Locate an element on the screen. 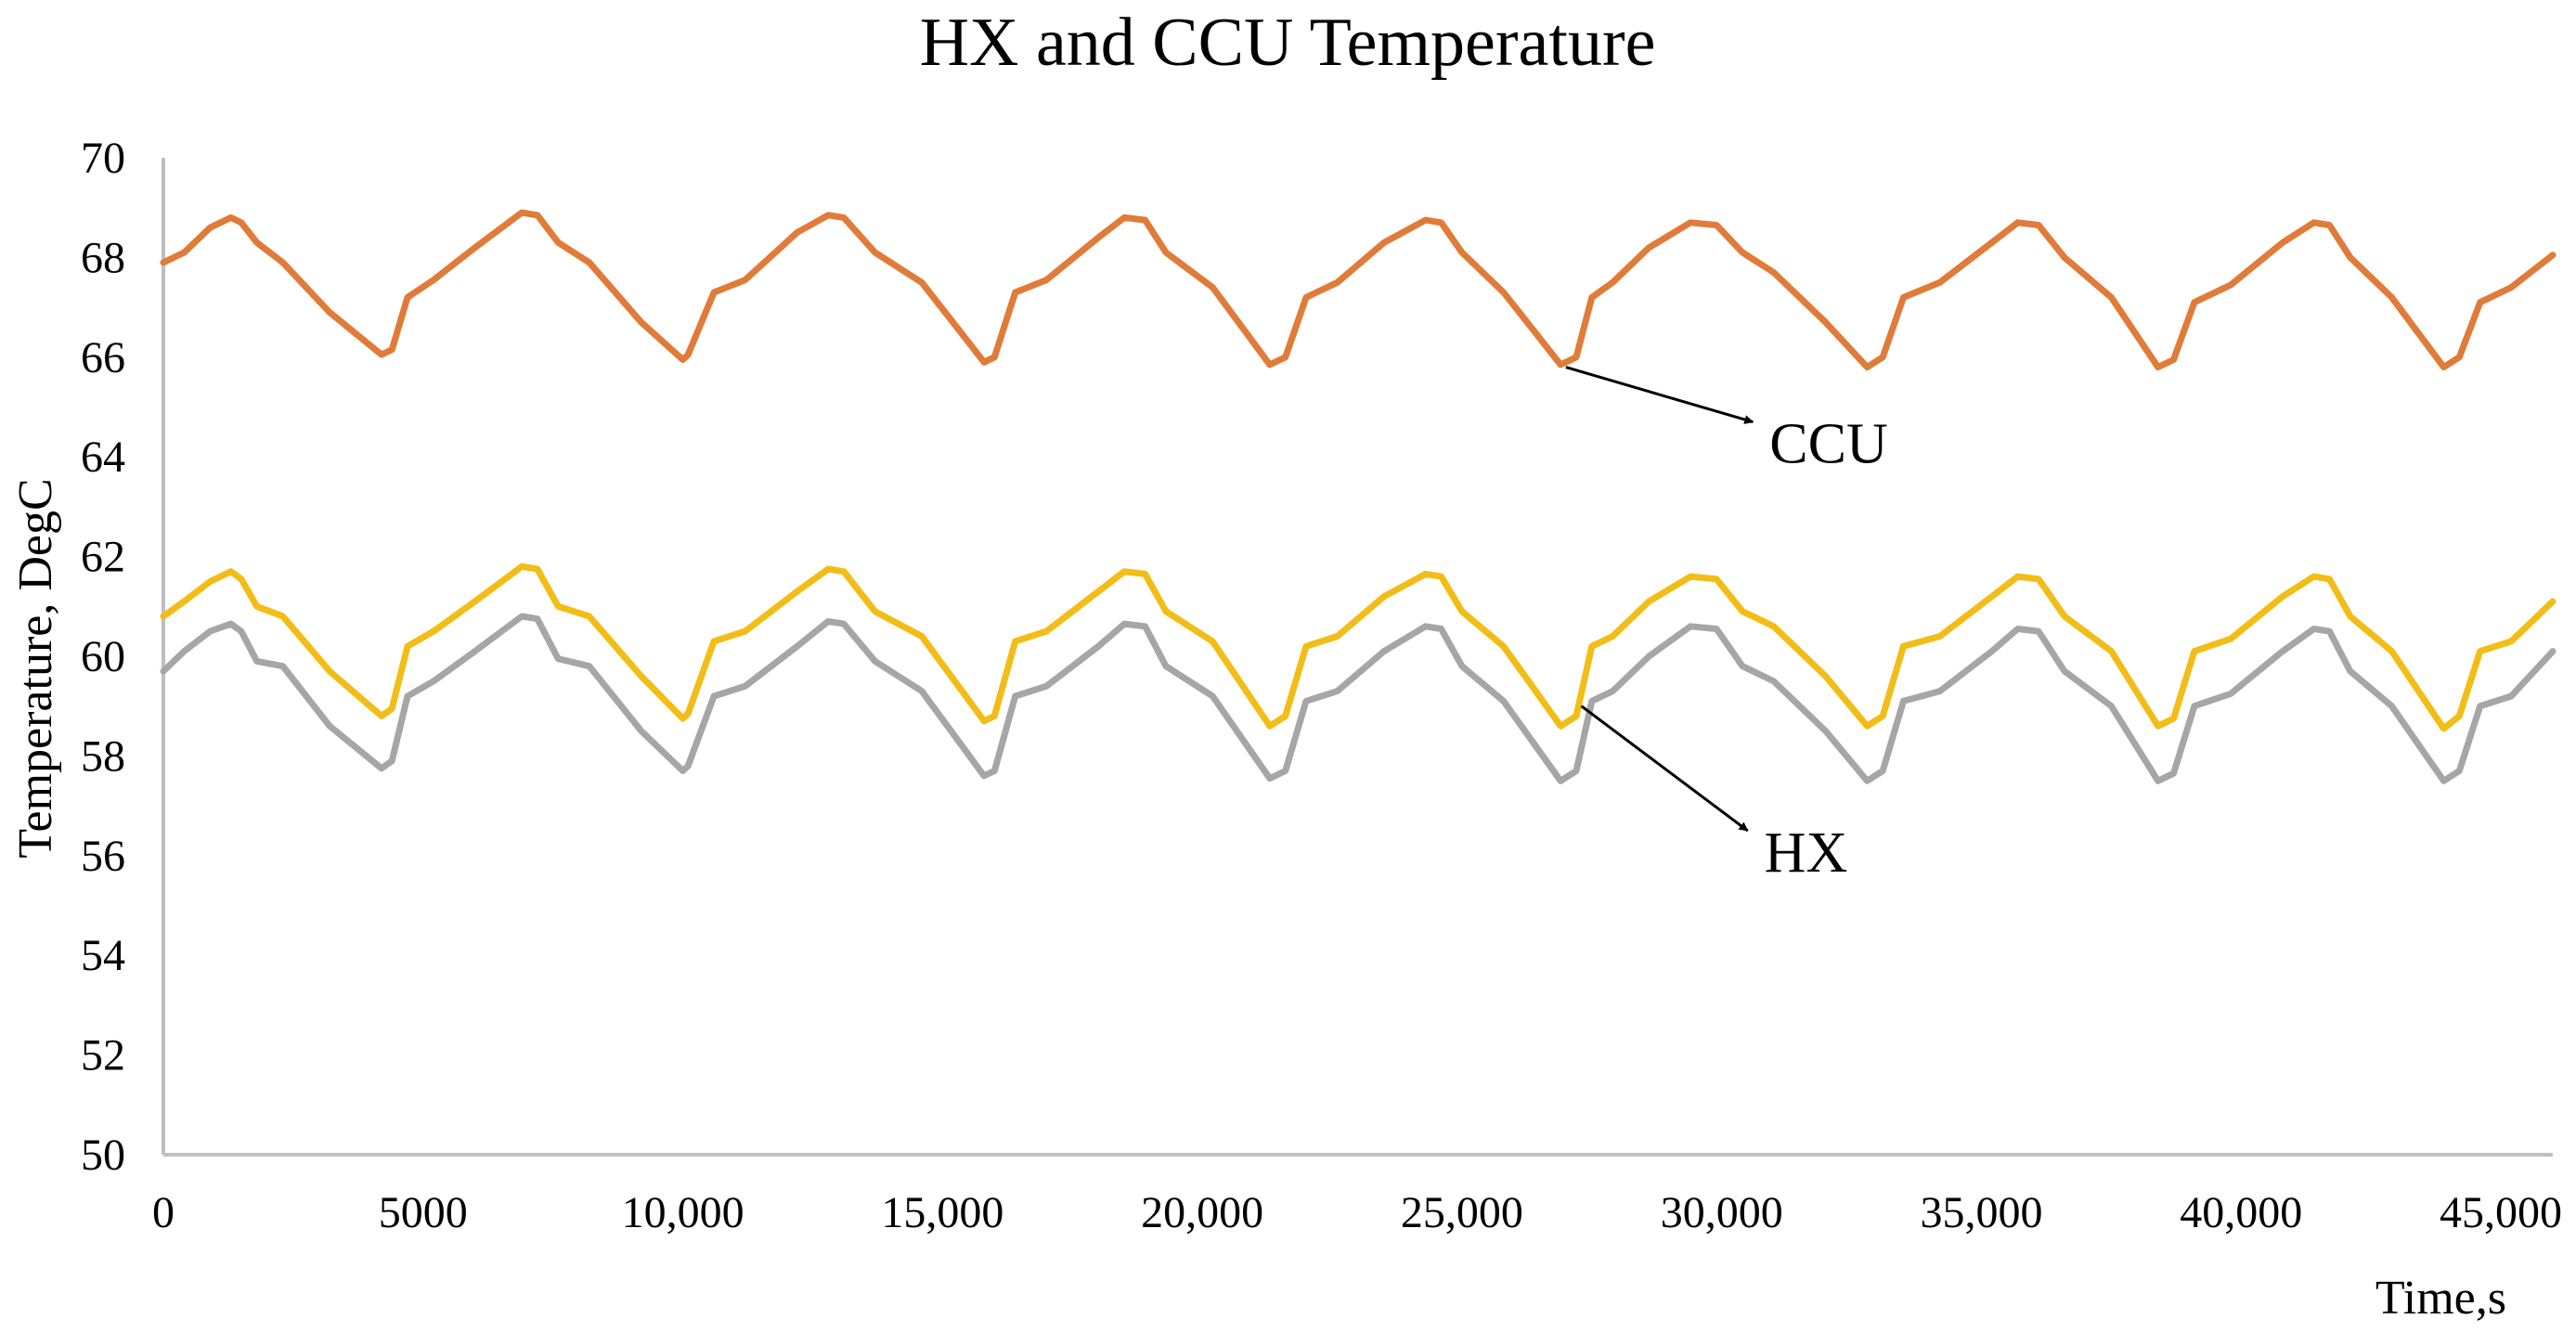  x-tick-label: 0 is located at coordinates (163, 1212).